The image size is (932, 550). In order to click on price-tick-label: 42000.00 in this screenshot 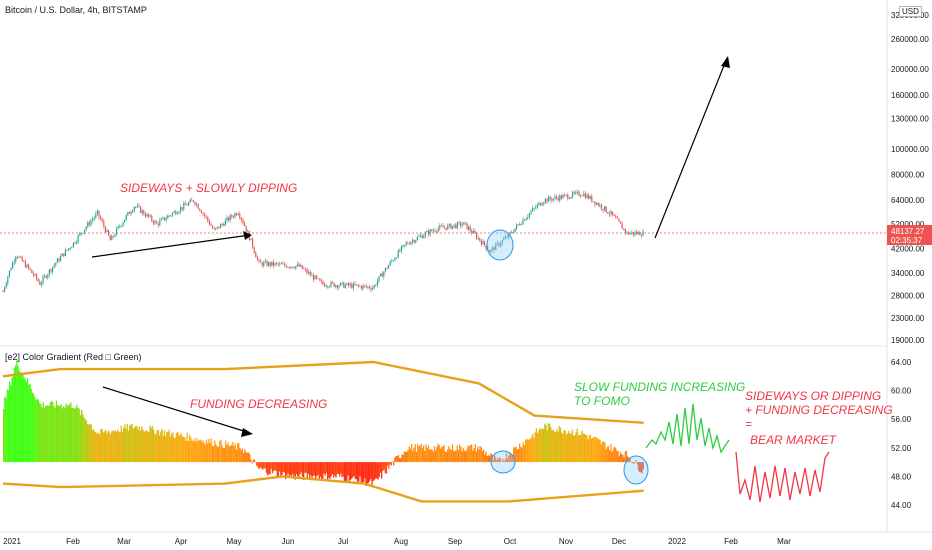, I will do `click(908, 249)`.